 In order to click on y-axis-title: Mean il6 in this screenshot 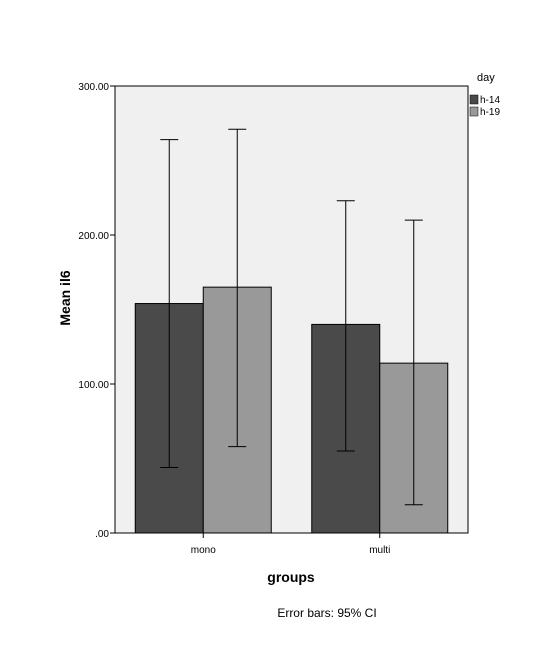, I will do `click(65, 297)`.